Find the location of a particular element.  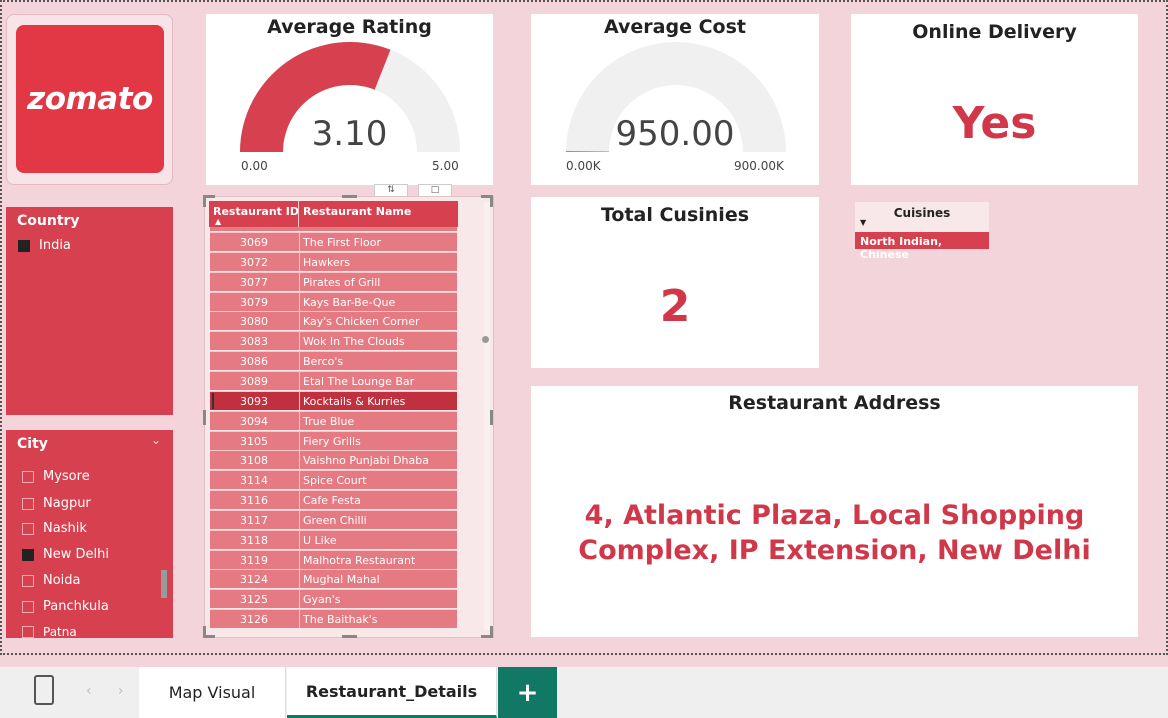

table-row: 3105 Fiery Grills is located at coordinates (333, 440).